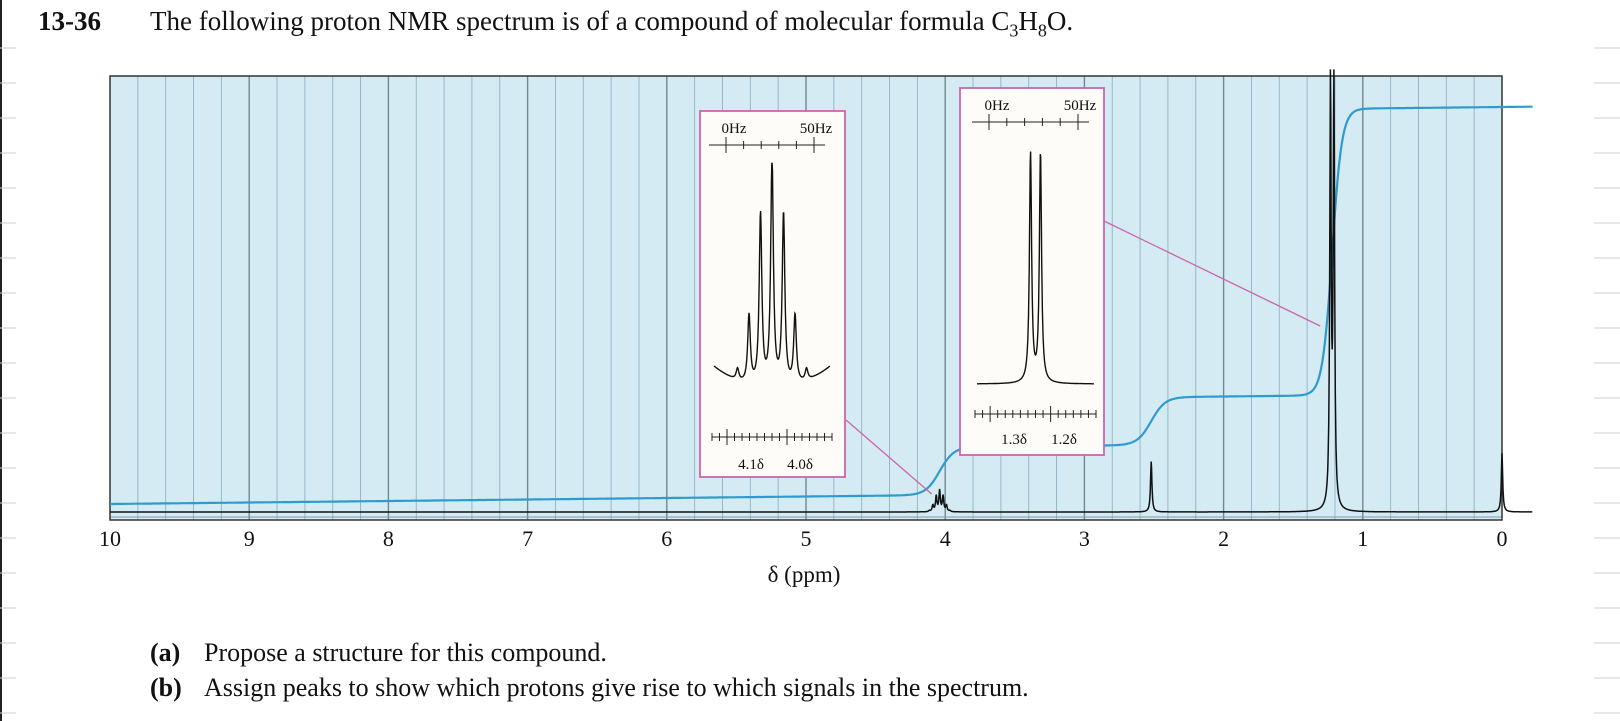 This screenshot has width=1620, height=721. What do you see at coordinates (1362, 538) in the screenshot?
I see `x-tick-label: 1` at bounding box center [1362, 538].